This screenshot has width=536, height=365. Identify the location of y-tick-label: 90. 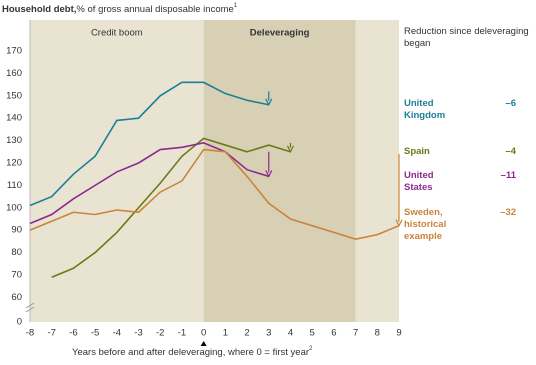
(16, 230).